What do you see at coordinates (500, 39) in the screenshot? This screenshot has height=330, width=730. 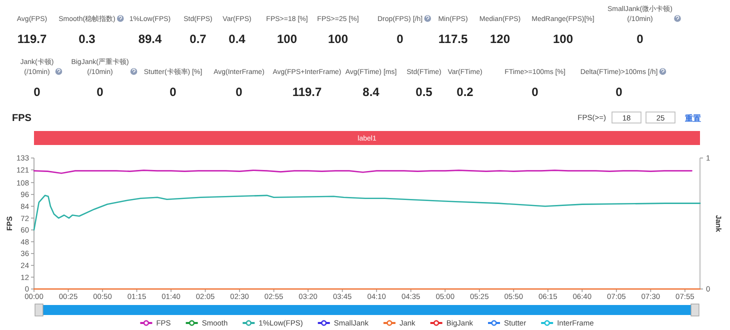 I see `data-label: 120` at bounding box center [500, 39].